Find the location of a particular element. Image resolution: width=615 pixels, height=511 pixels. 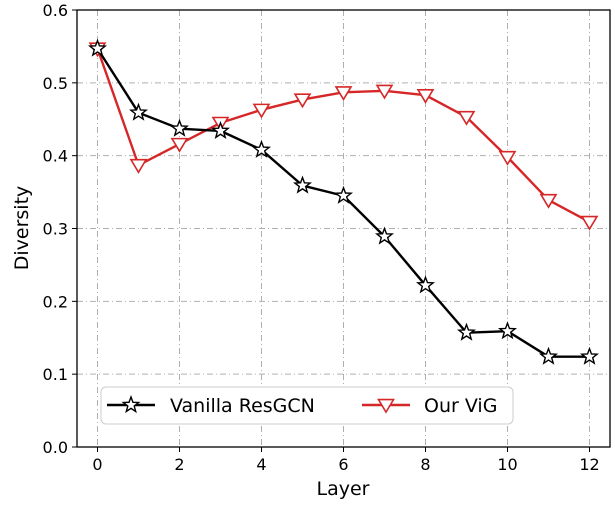

y-tick-label: 0.6 is located at coordinates (55, 10).